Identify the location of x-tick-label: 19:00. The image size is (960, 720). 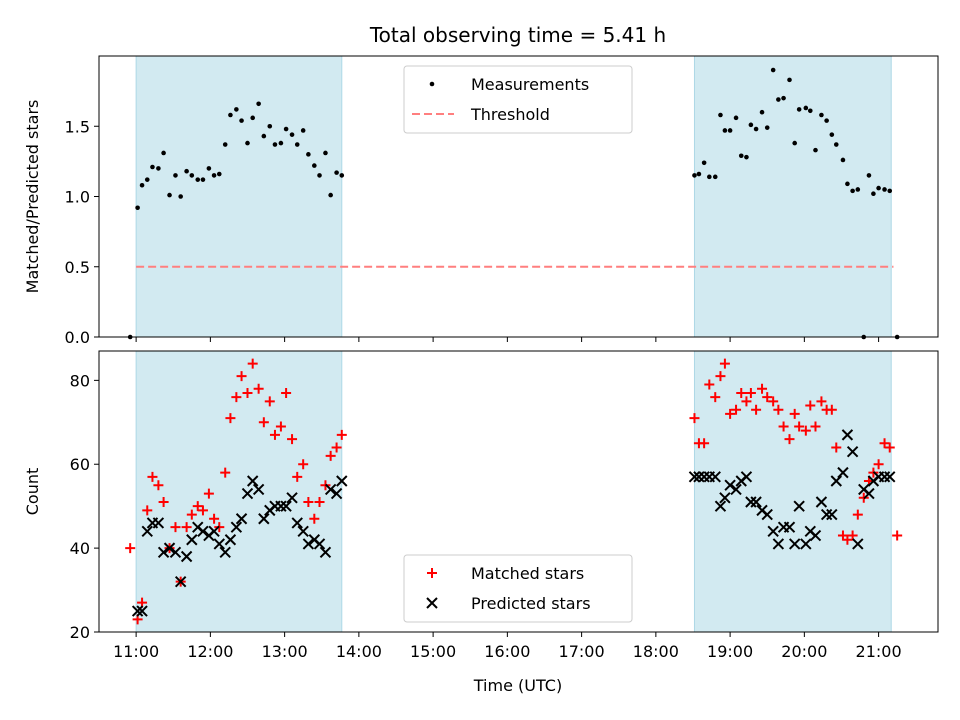
(730, 651).